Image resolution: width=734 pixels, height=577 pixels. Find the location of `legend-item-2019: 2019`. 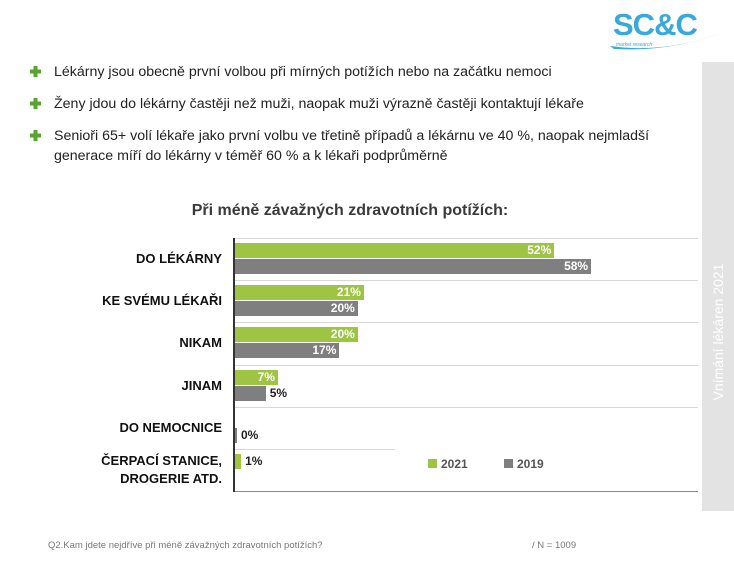

legend-item-2019: 2019 is located at coordinates (524, 464).